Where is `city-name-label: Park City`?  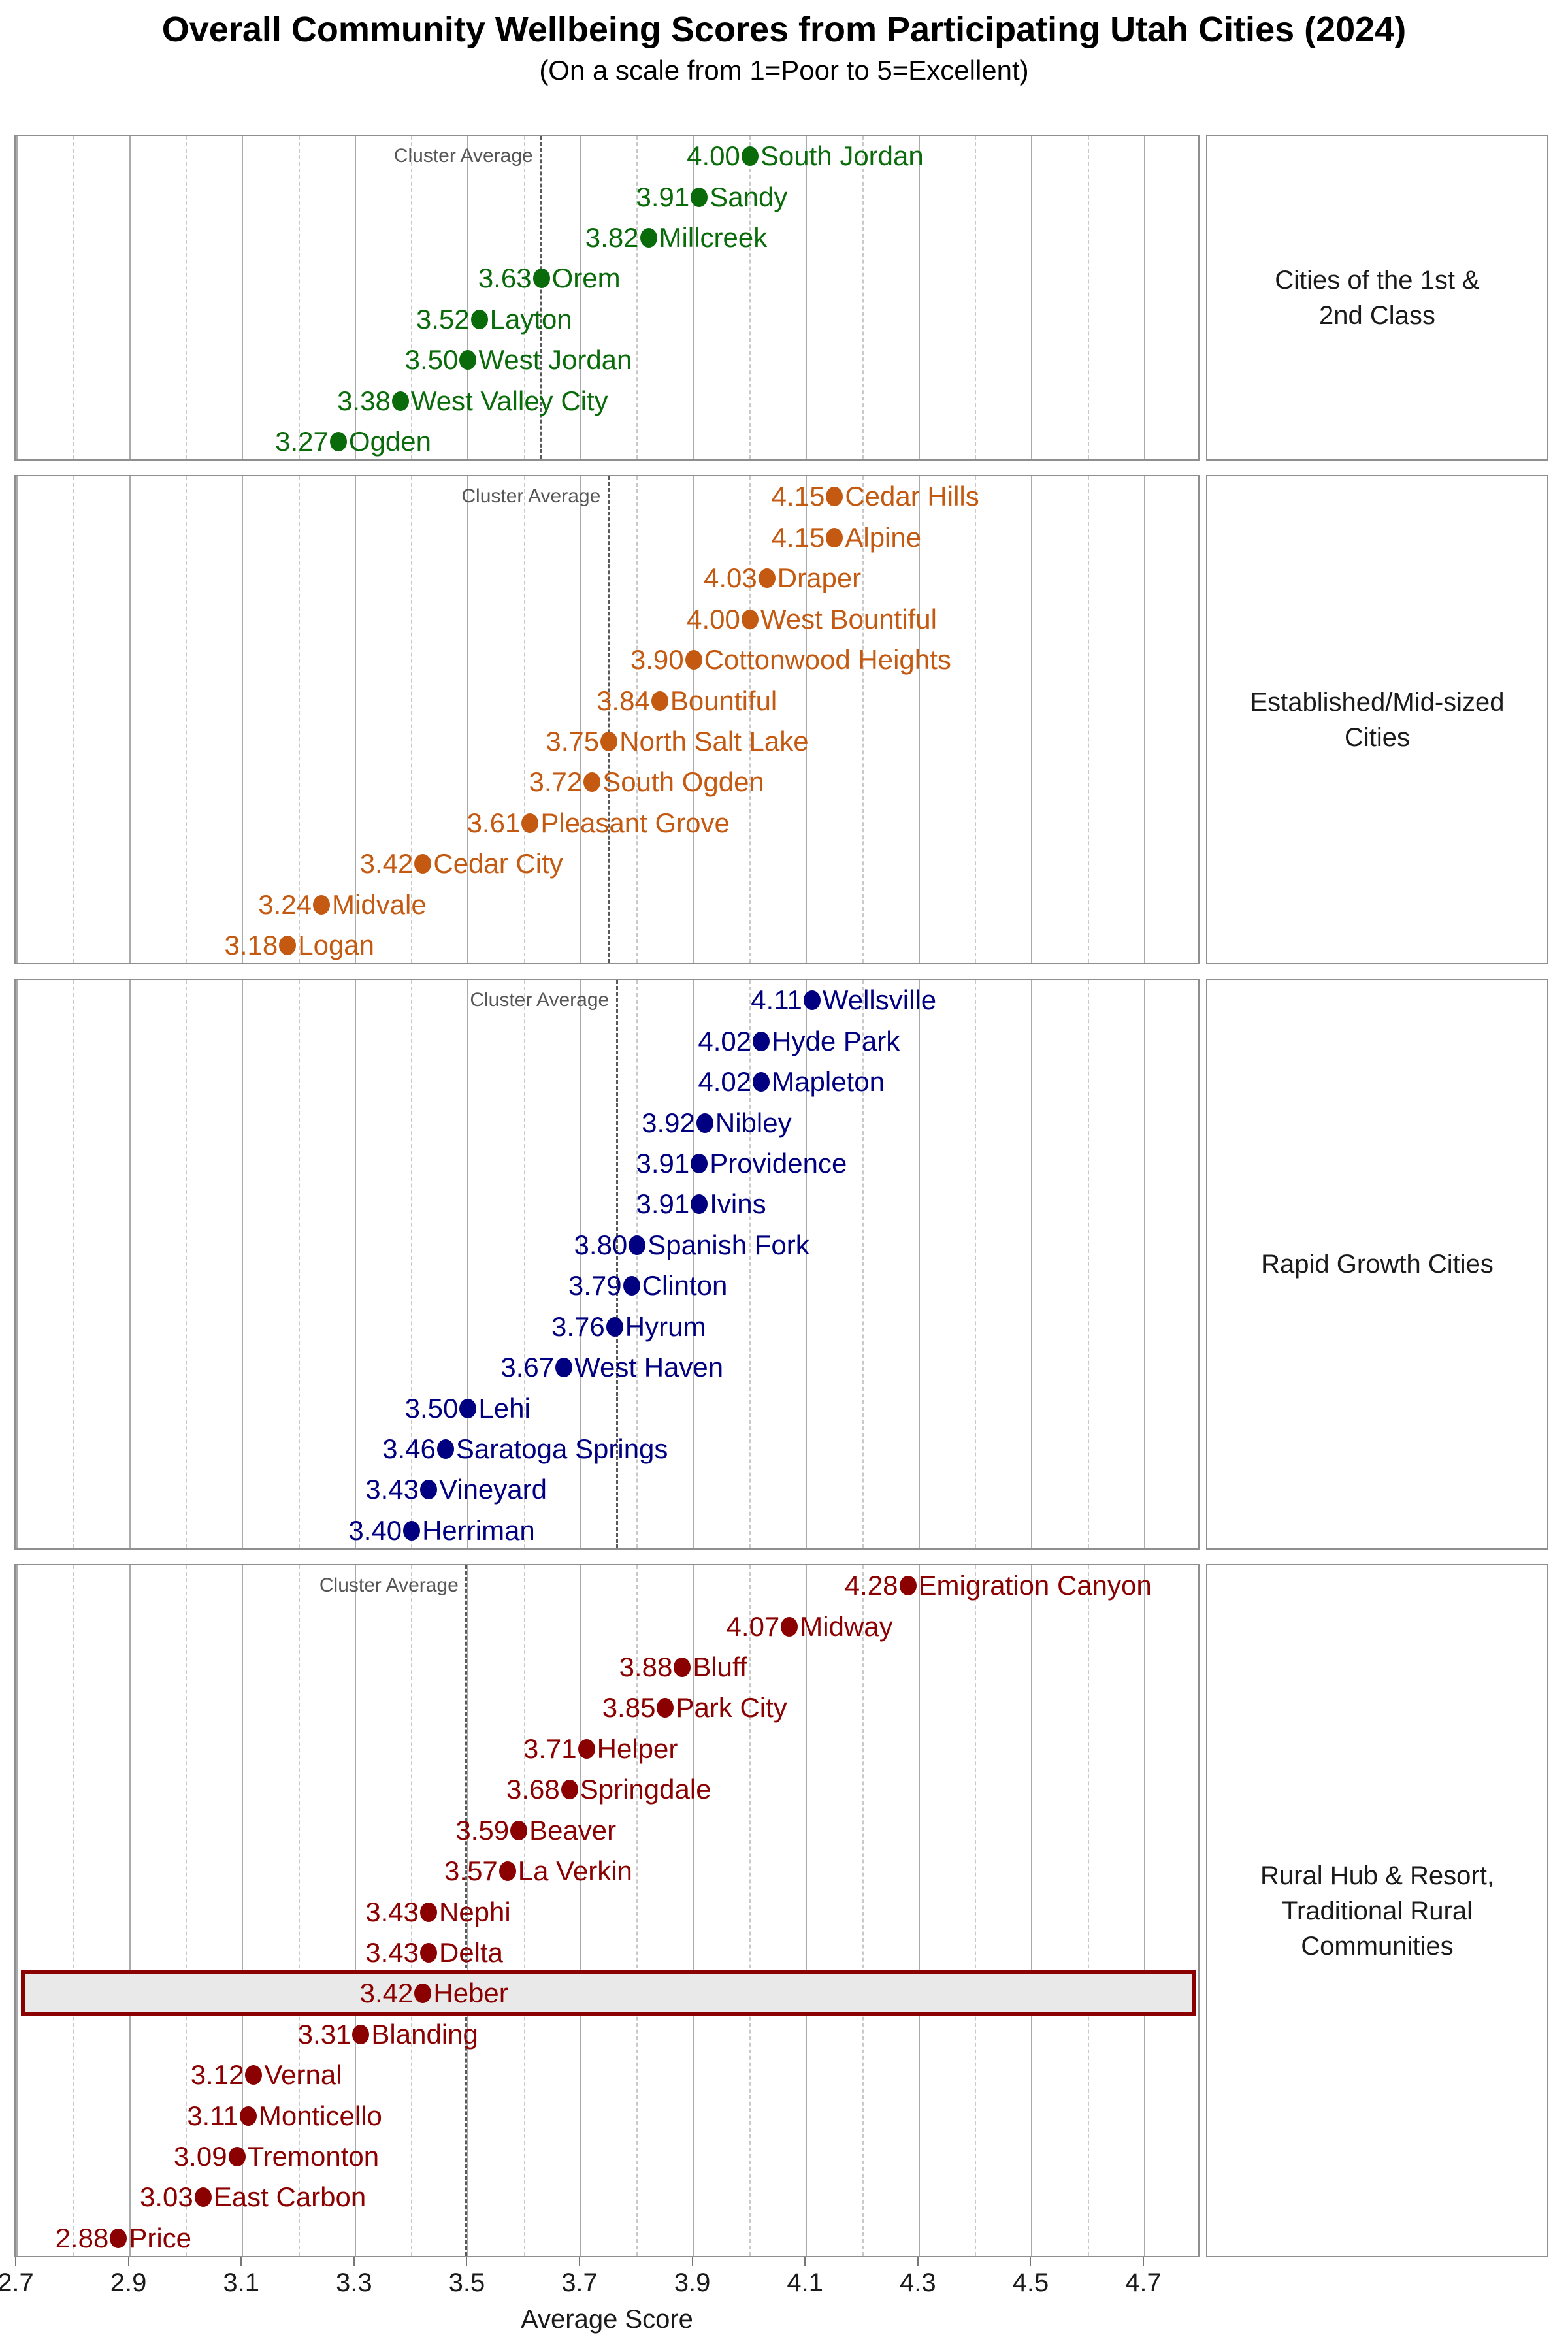 city-name-label: Park City is located at coordinates (731, 1707).